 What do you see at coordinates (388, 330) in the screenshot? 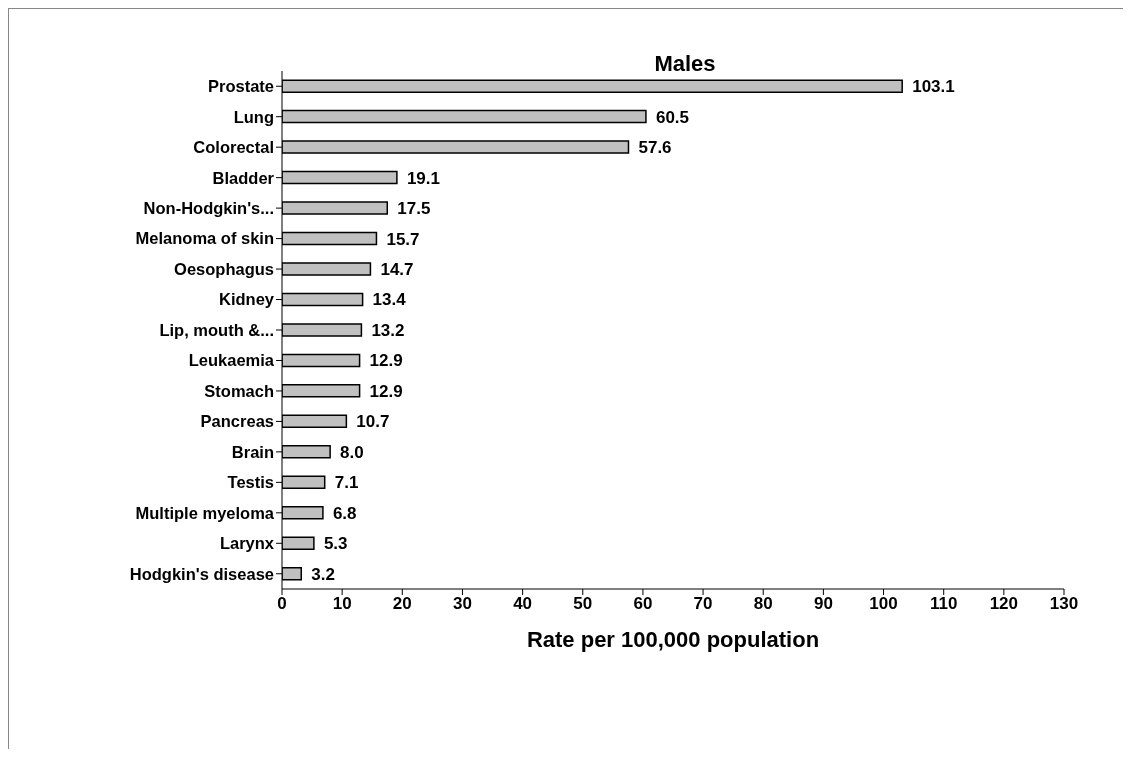
I see `data-label: 13.2` at bounding box center [388, 330].